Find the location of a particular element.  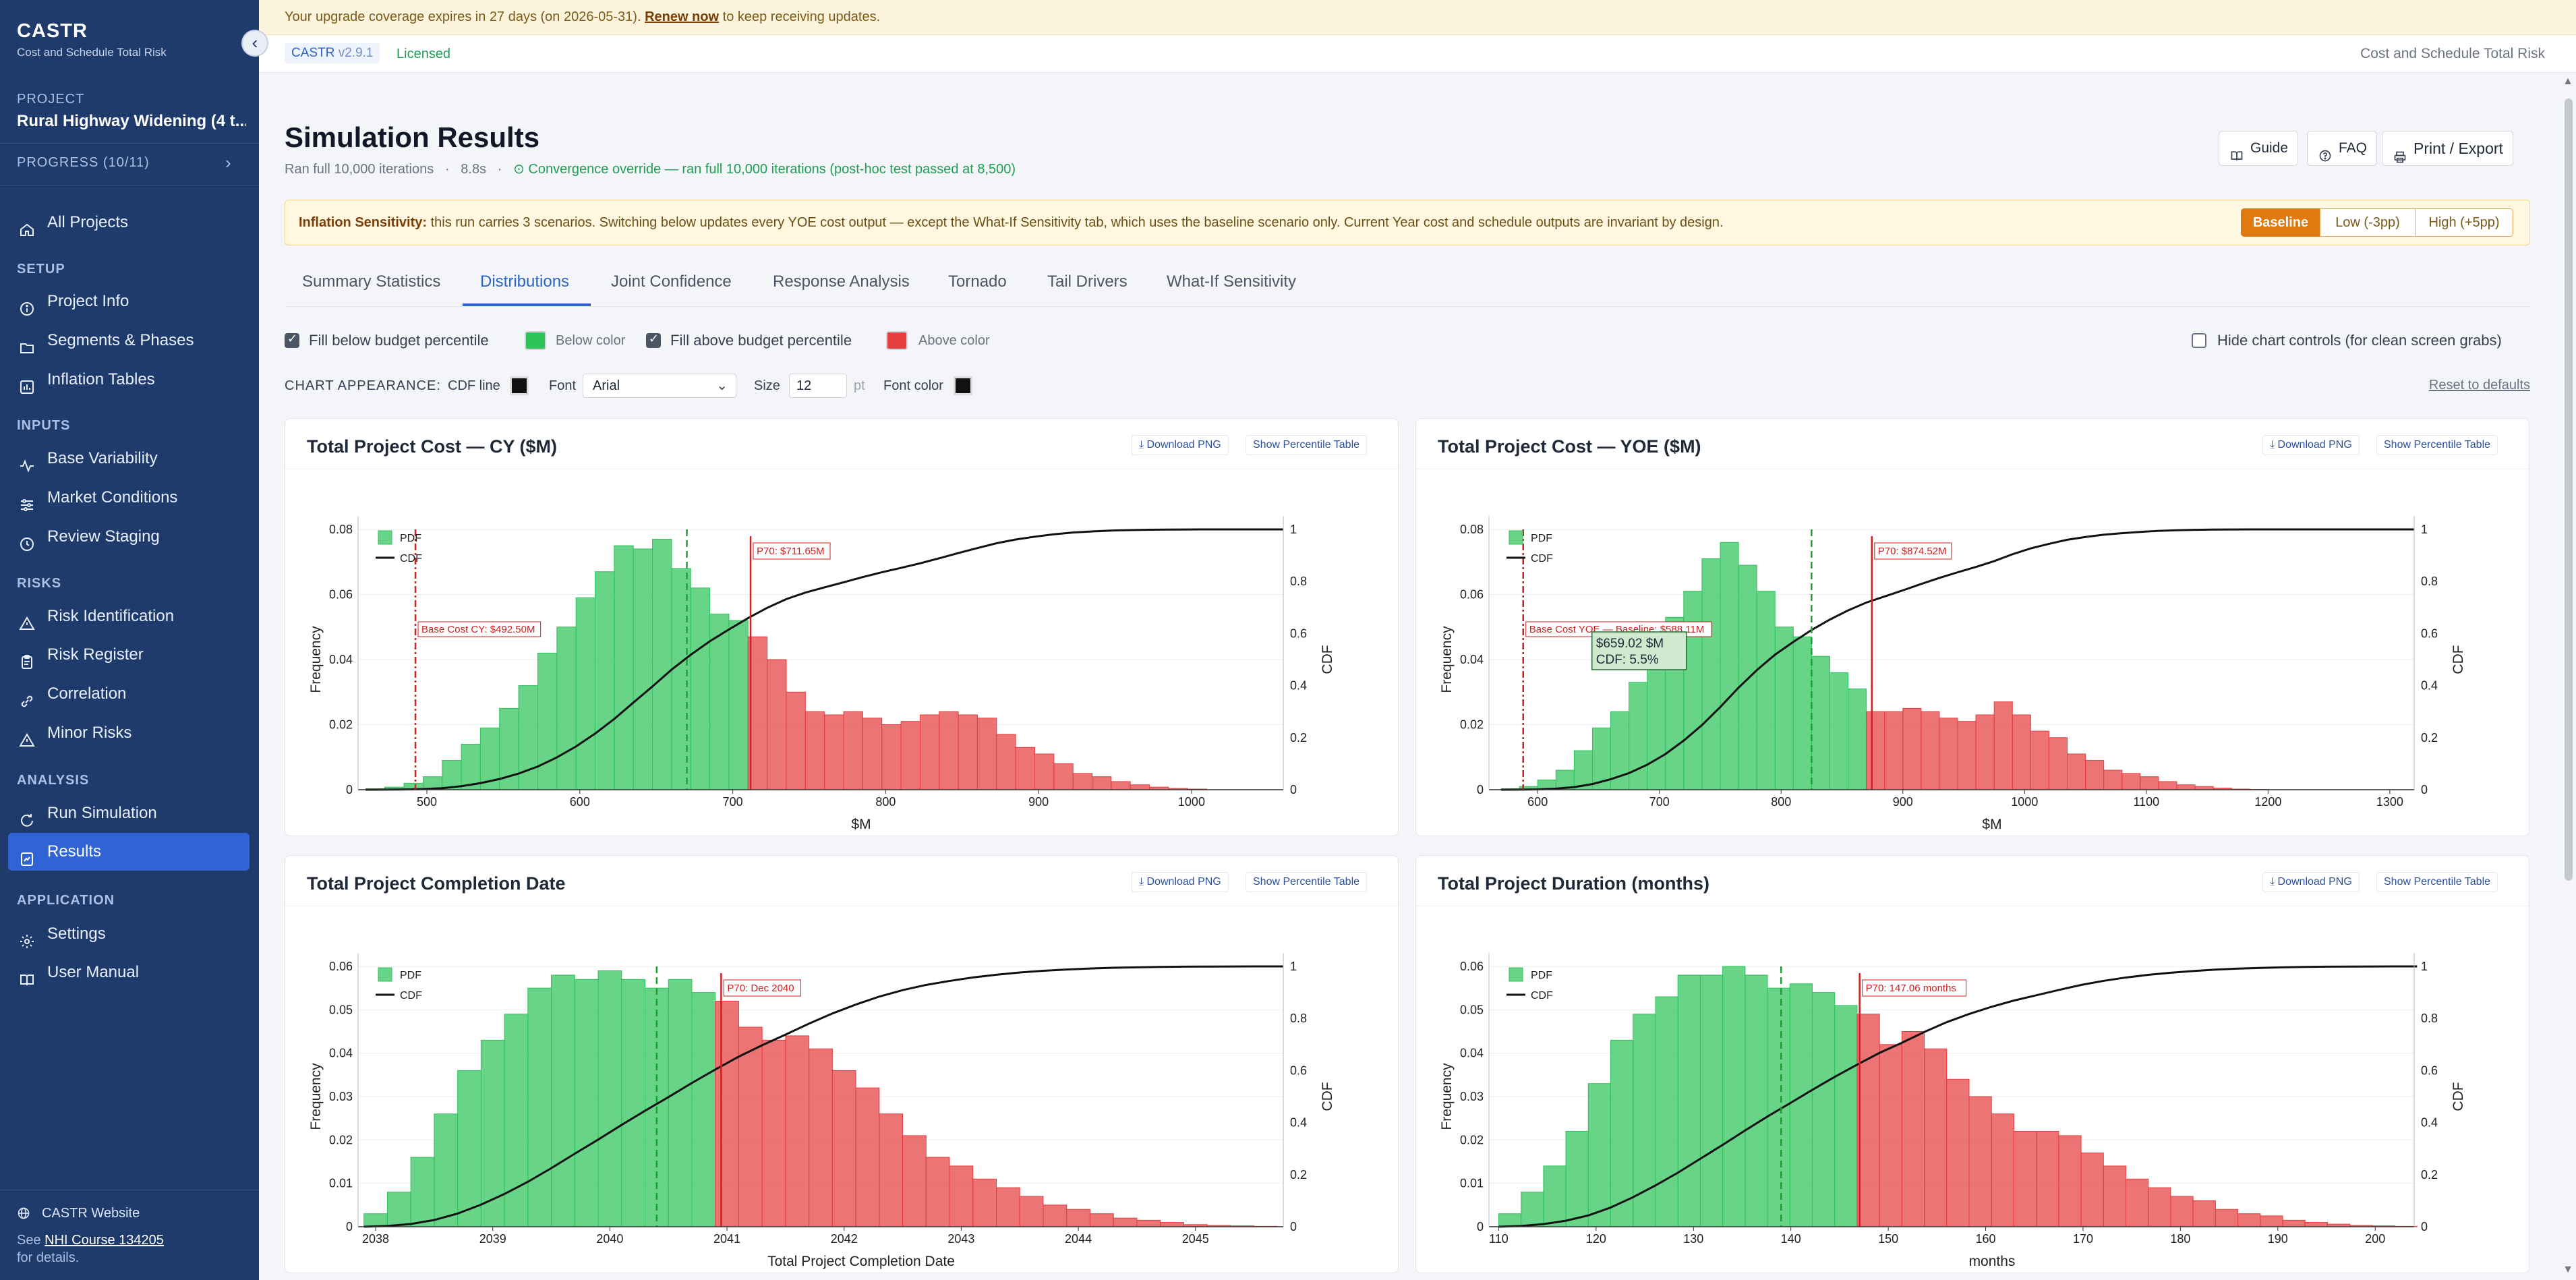

print-export-button: Print / Export is located at coordinates (2447, 148).